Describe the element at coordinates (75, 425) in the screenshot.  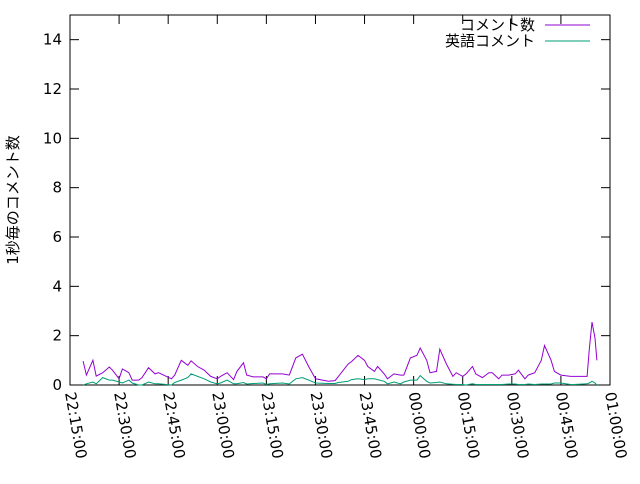
I see `x-tick-label: 22:15:00` at that location.